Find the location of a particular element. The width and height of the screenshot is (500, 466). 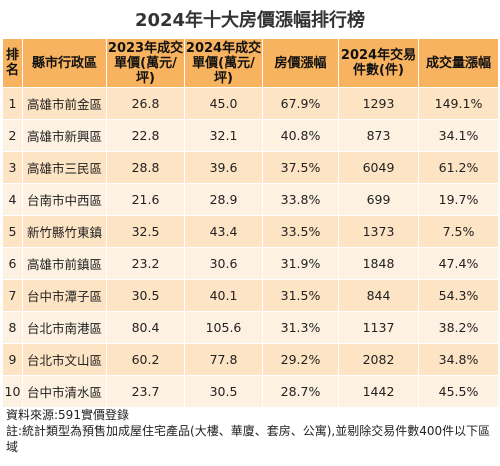

price-rise-cell: 31.3% is located at coordinates (300, 327).